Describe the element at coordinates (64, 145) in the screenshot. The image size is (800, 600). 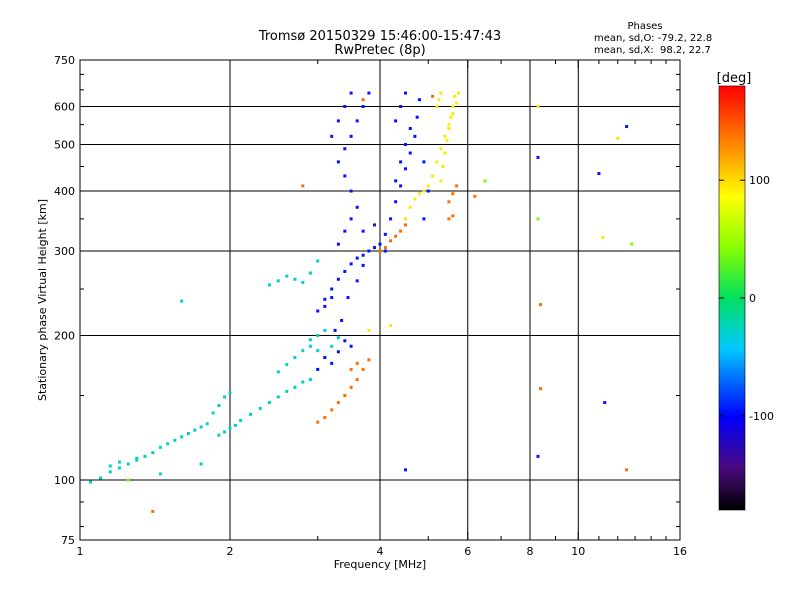
I see `y-tick-label: 500` at that location.